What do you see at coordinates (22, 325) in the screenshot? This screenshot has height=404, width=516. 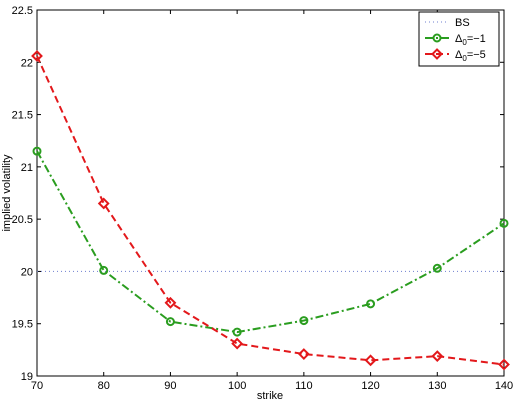 I see `y-tick-label: 19.5` at bounding box center [22, 325].